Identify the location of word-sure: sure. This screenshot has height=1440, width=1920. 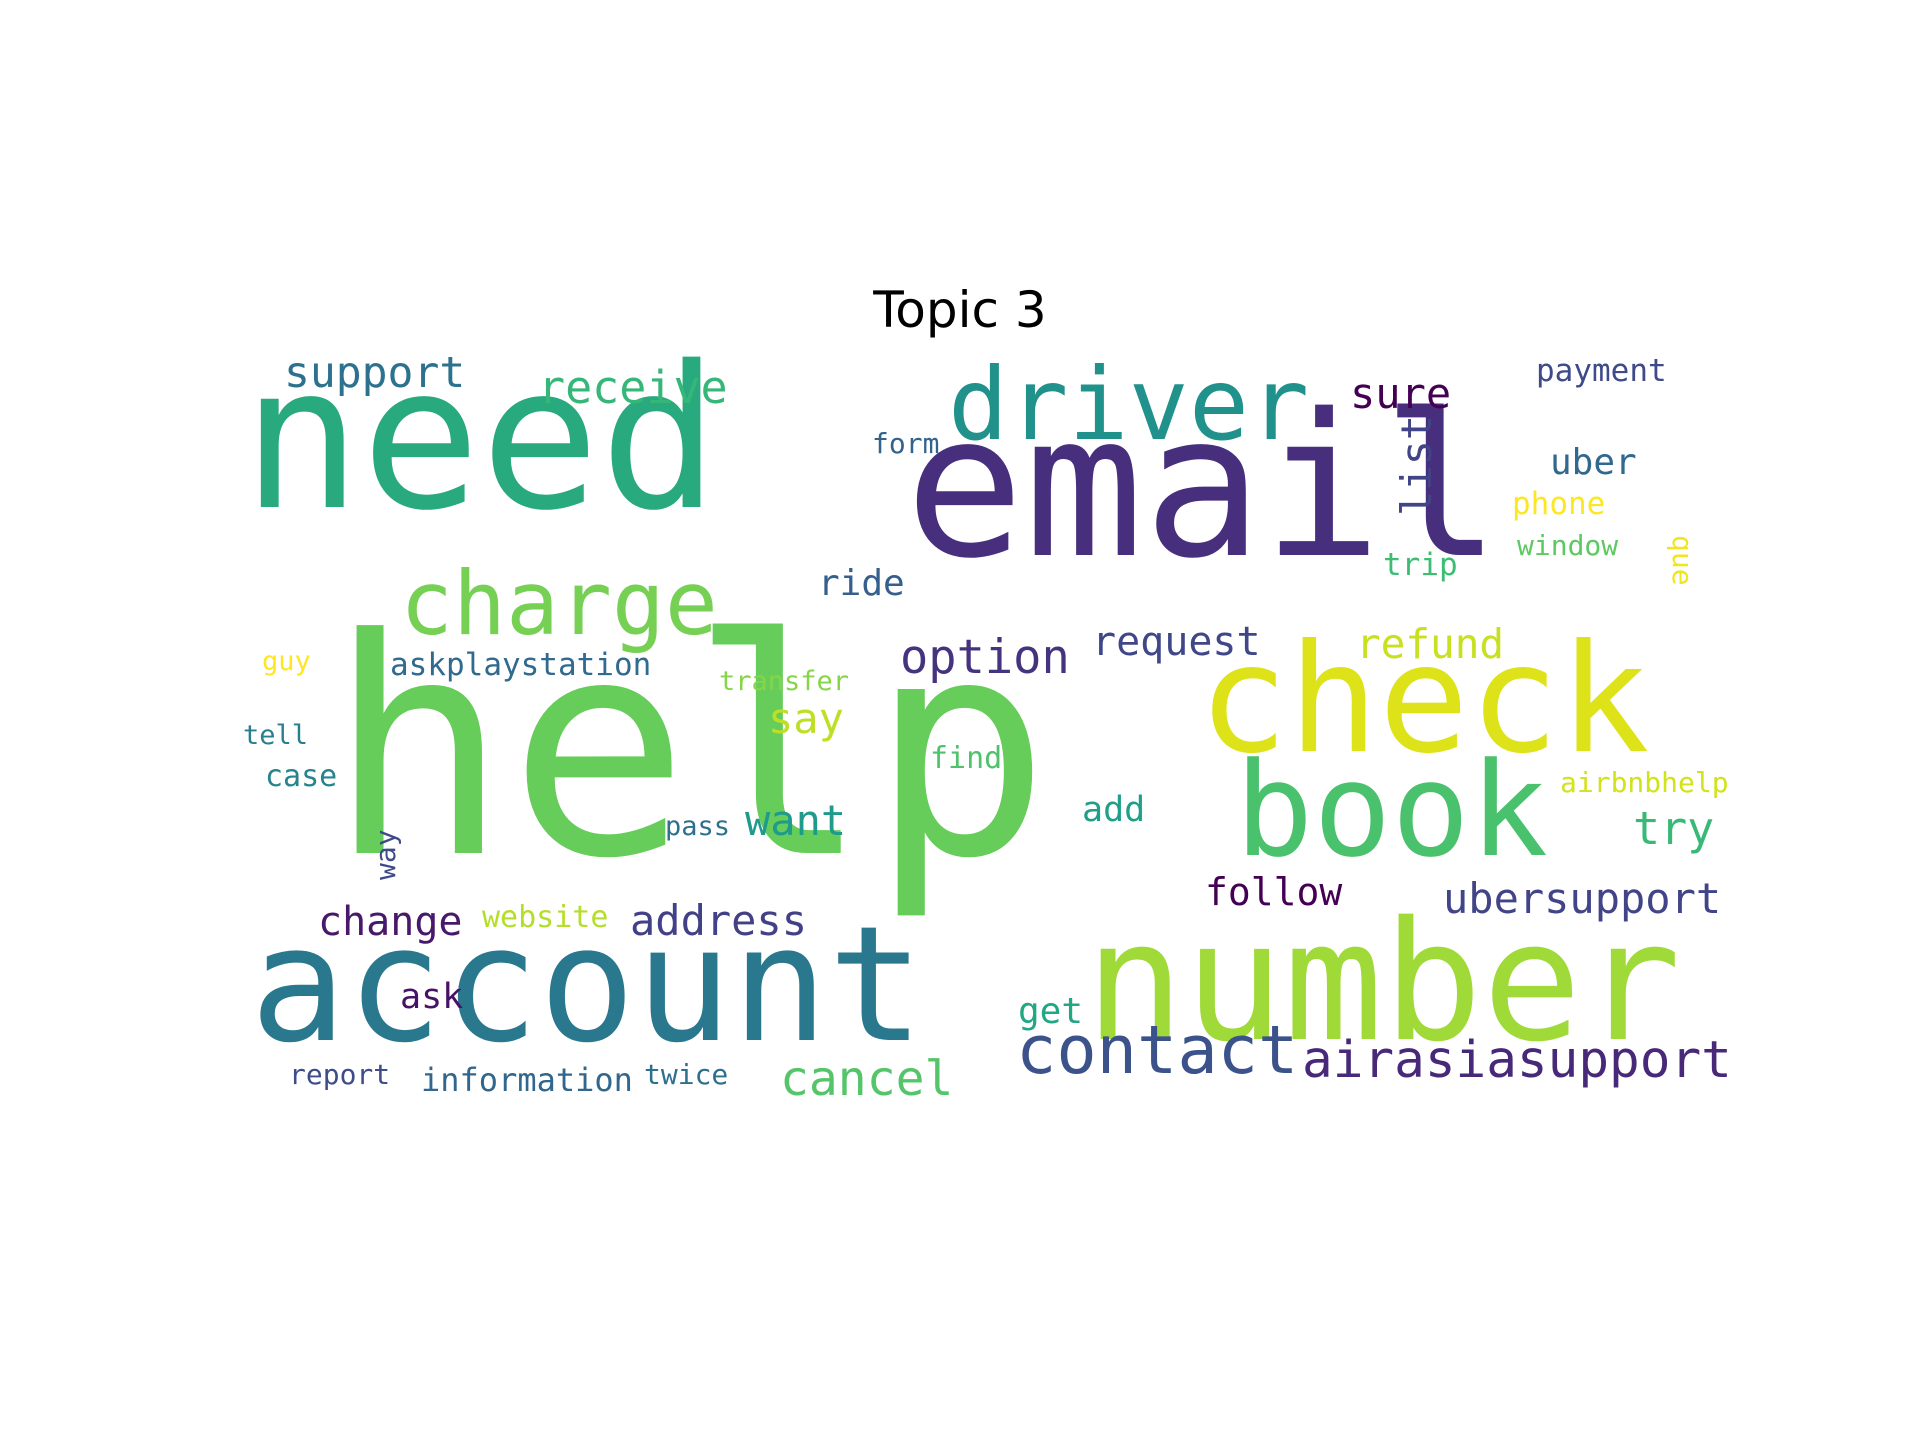
(1401, 393).